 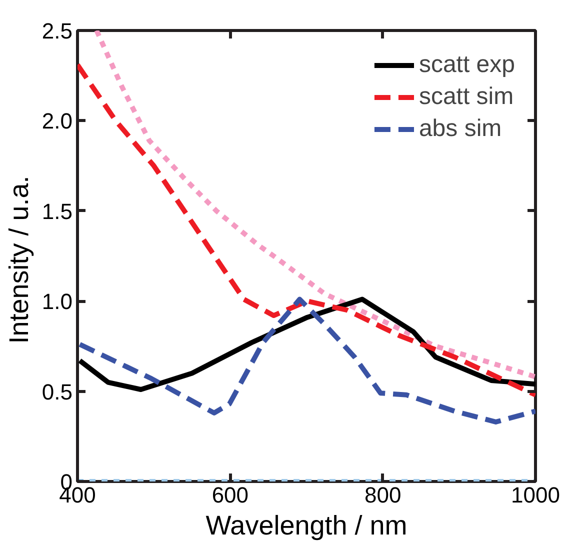 What do you see at coordinates (466, 65) in the screenshot?
I see `legend-label: scatt exp` at bounding box center [466, 65].